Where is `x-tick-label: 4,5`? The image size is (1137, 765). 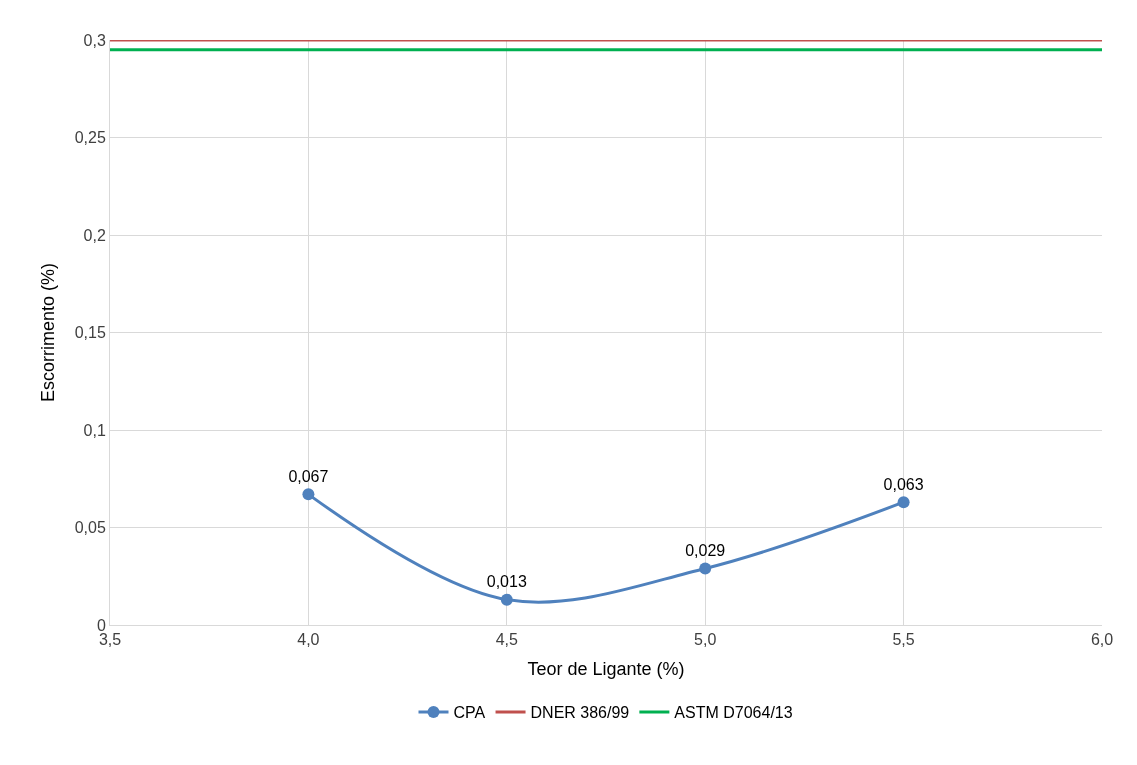 x-tick-label: 4,5 is located at coordinates (507, 640).